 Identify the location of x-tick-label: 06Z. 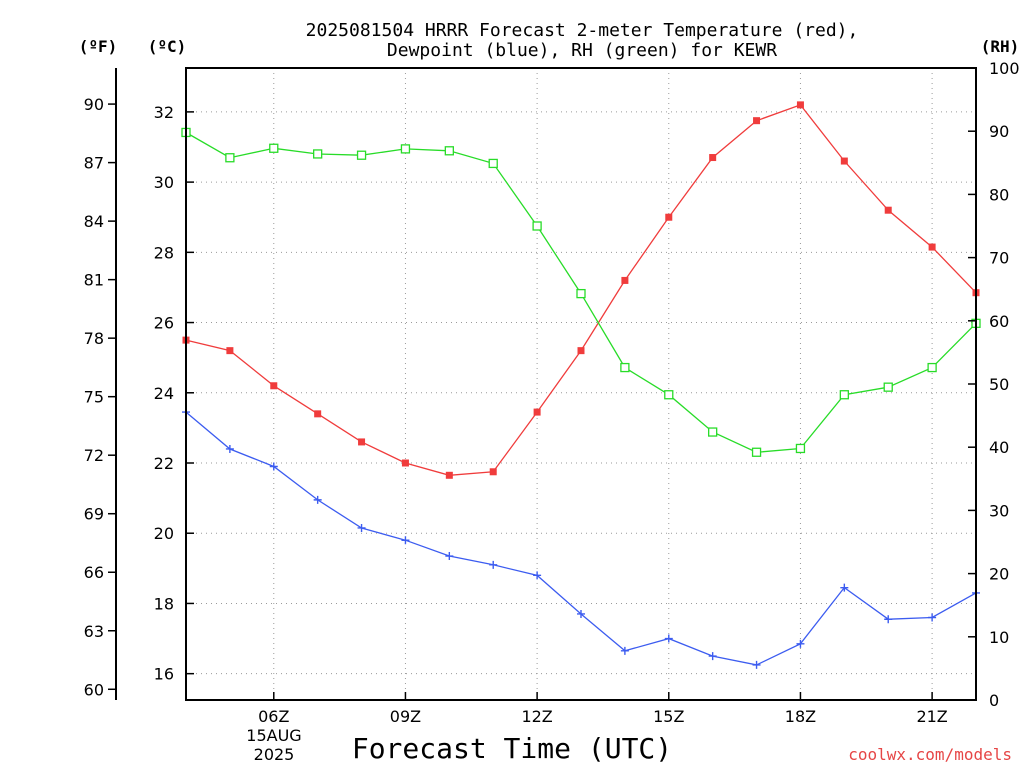
(273, 716).